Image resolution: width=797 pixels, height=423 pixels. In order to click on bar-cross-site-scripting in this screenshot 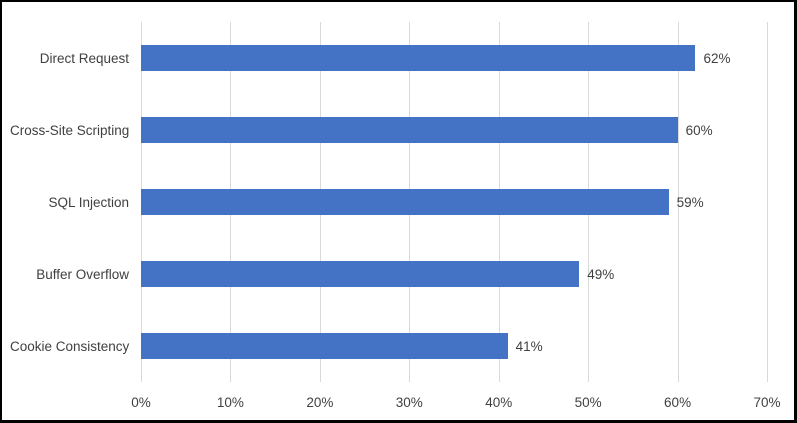, I will do `click(409, 130)`.